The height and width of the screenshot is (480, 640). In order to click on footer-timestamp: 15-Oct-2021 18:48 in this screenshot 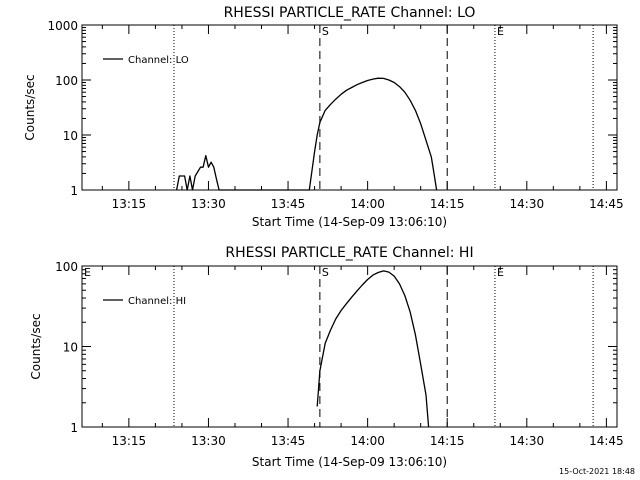, I will do `click(597, 471)`.